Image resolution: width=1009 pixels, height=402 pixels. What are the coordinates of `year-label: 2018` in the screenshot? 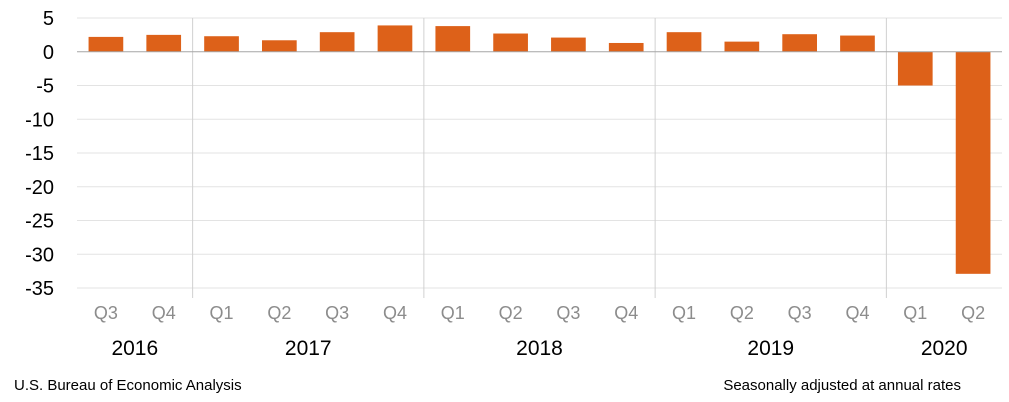 It's located at (539, 348).